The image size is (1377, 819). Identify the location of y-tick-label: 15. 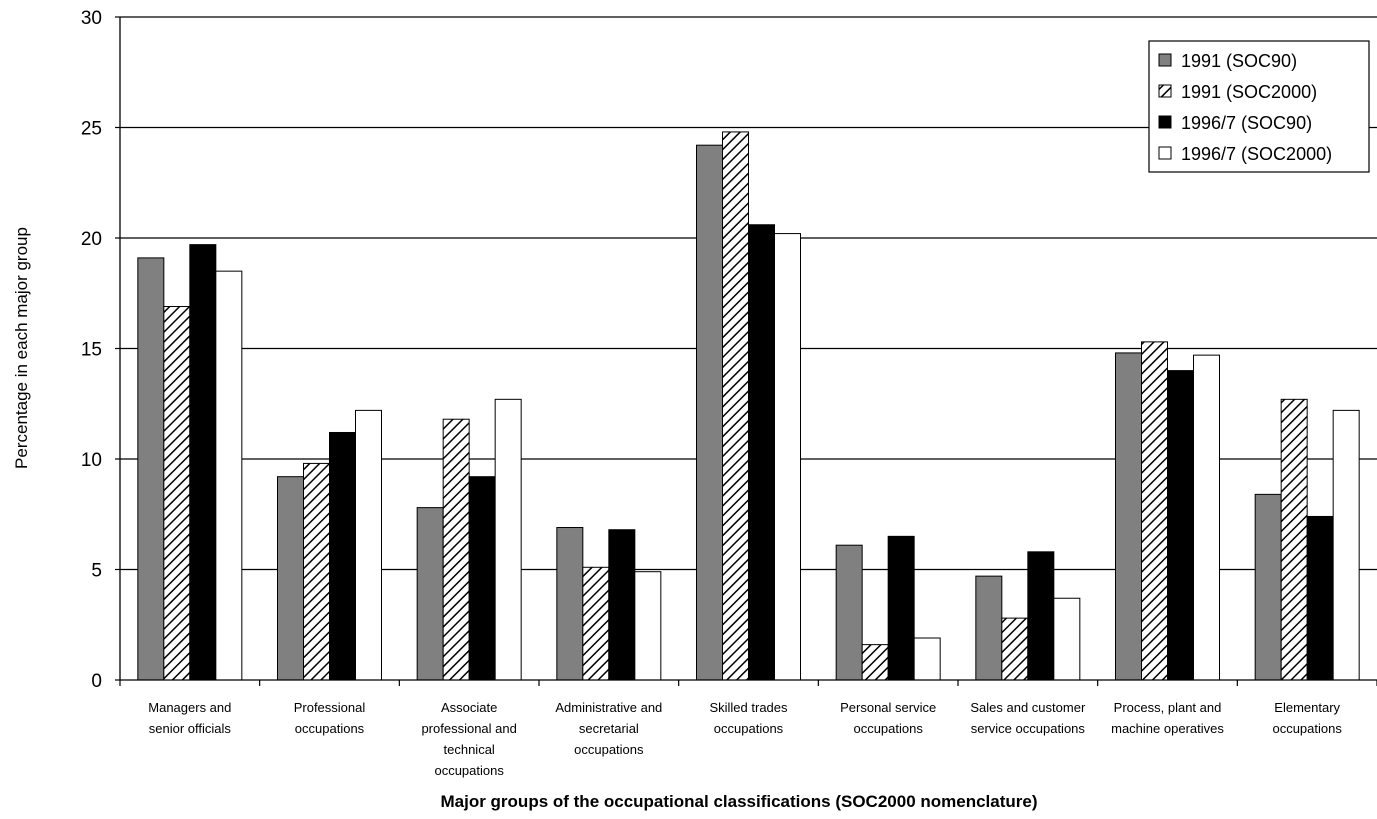
(91, 350).